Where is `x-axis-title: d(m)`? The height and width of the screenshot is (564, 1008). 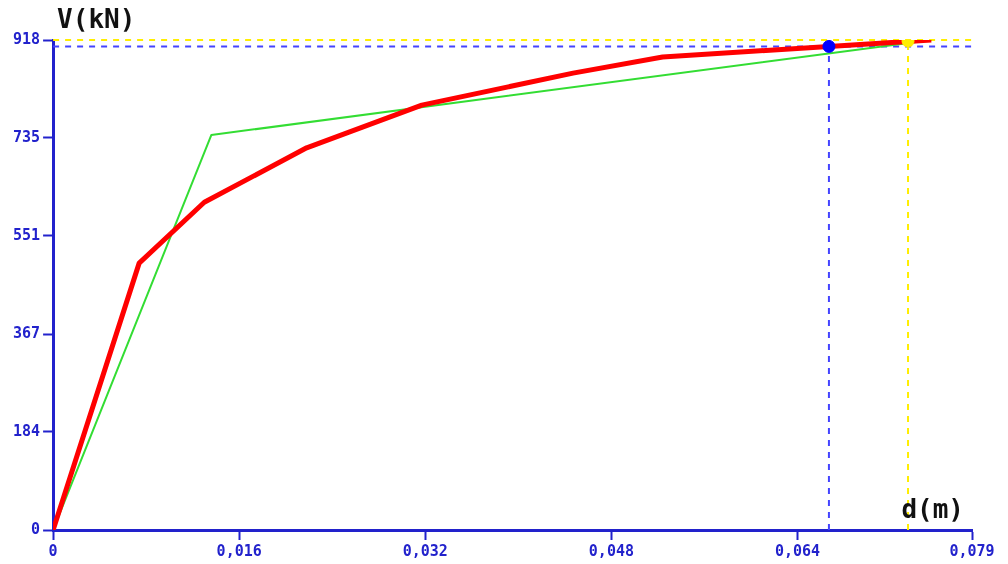 x-axis-title: d(m) is located at coordinates (932, 508).